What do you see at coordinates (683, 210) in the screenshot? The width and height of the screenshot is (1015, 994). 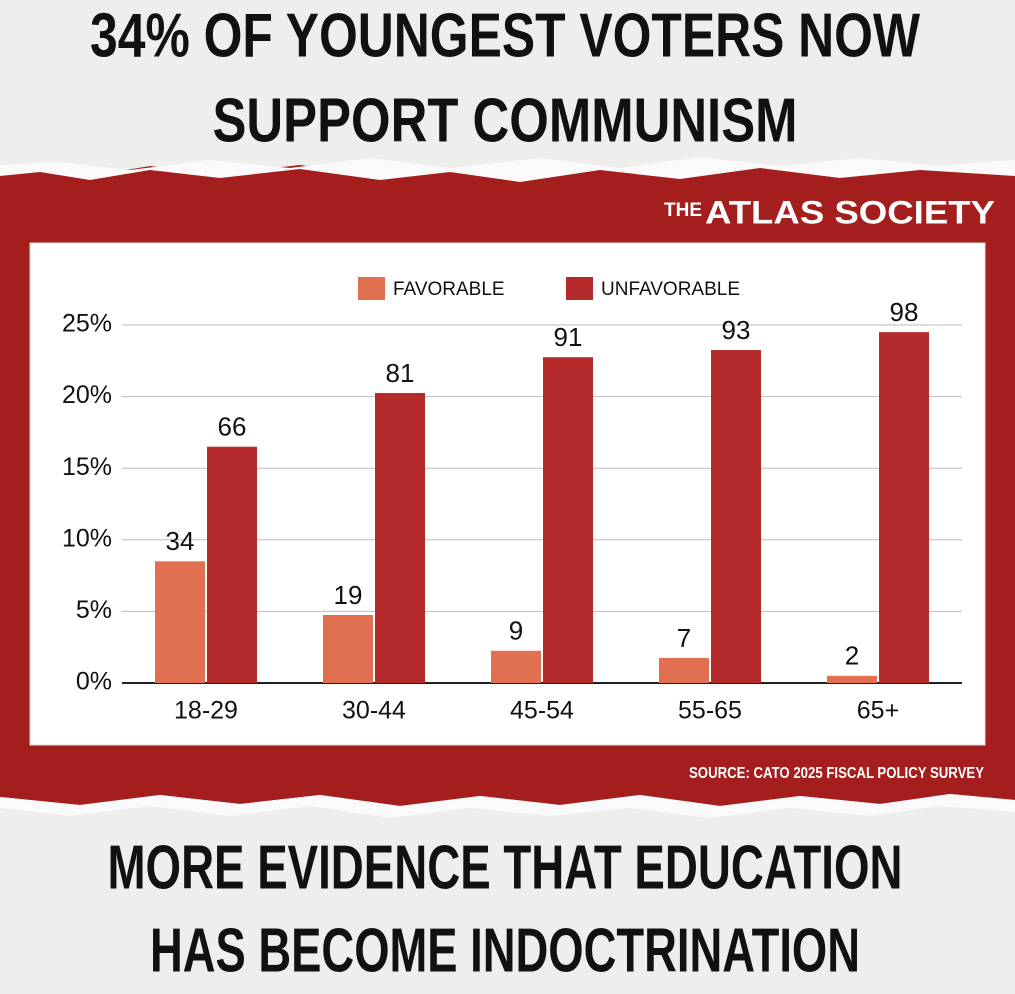 I see `brand-prefix: THE` at bounding box center [683, 210].